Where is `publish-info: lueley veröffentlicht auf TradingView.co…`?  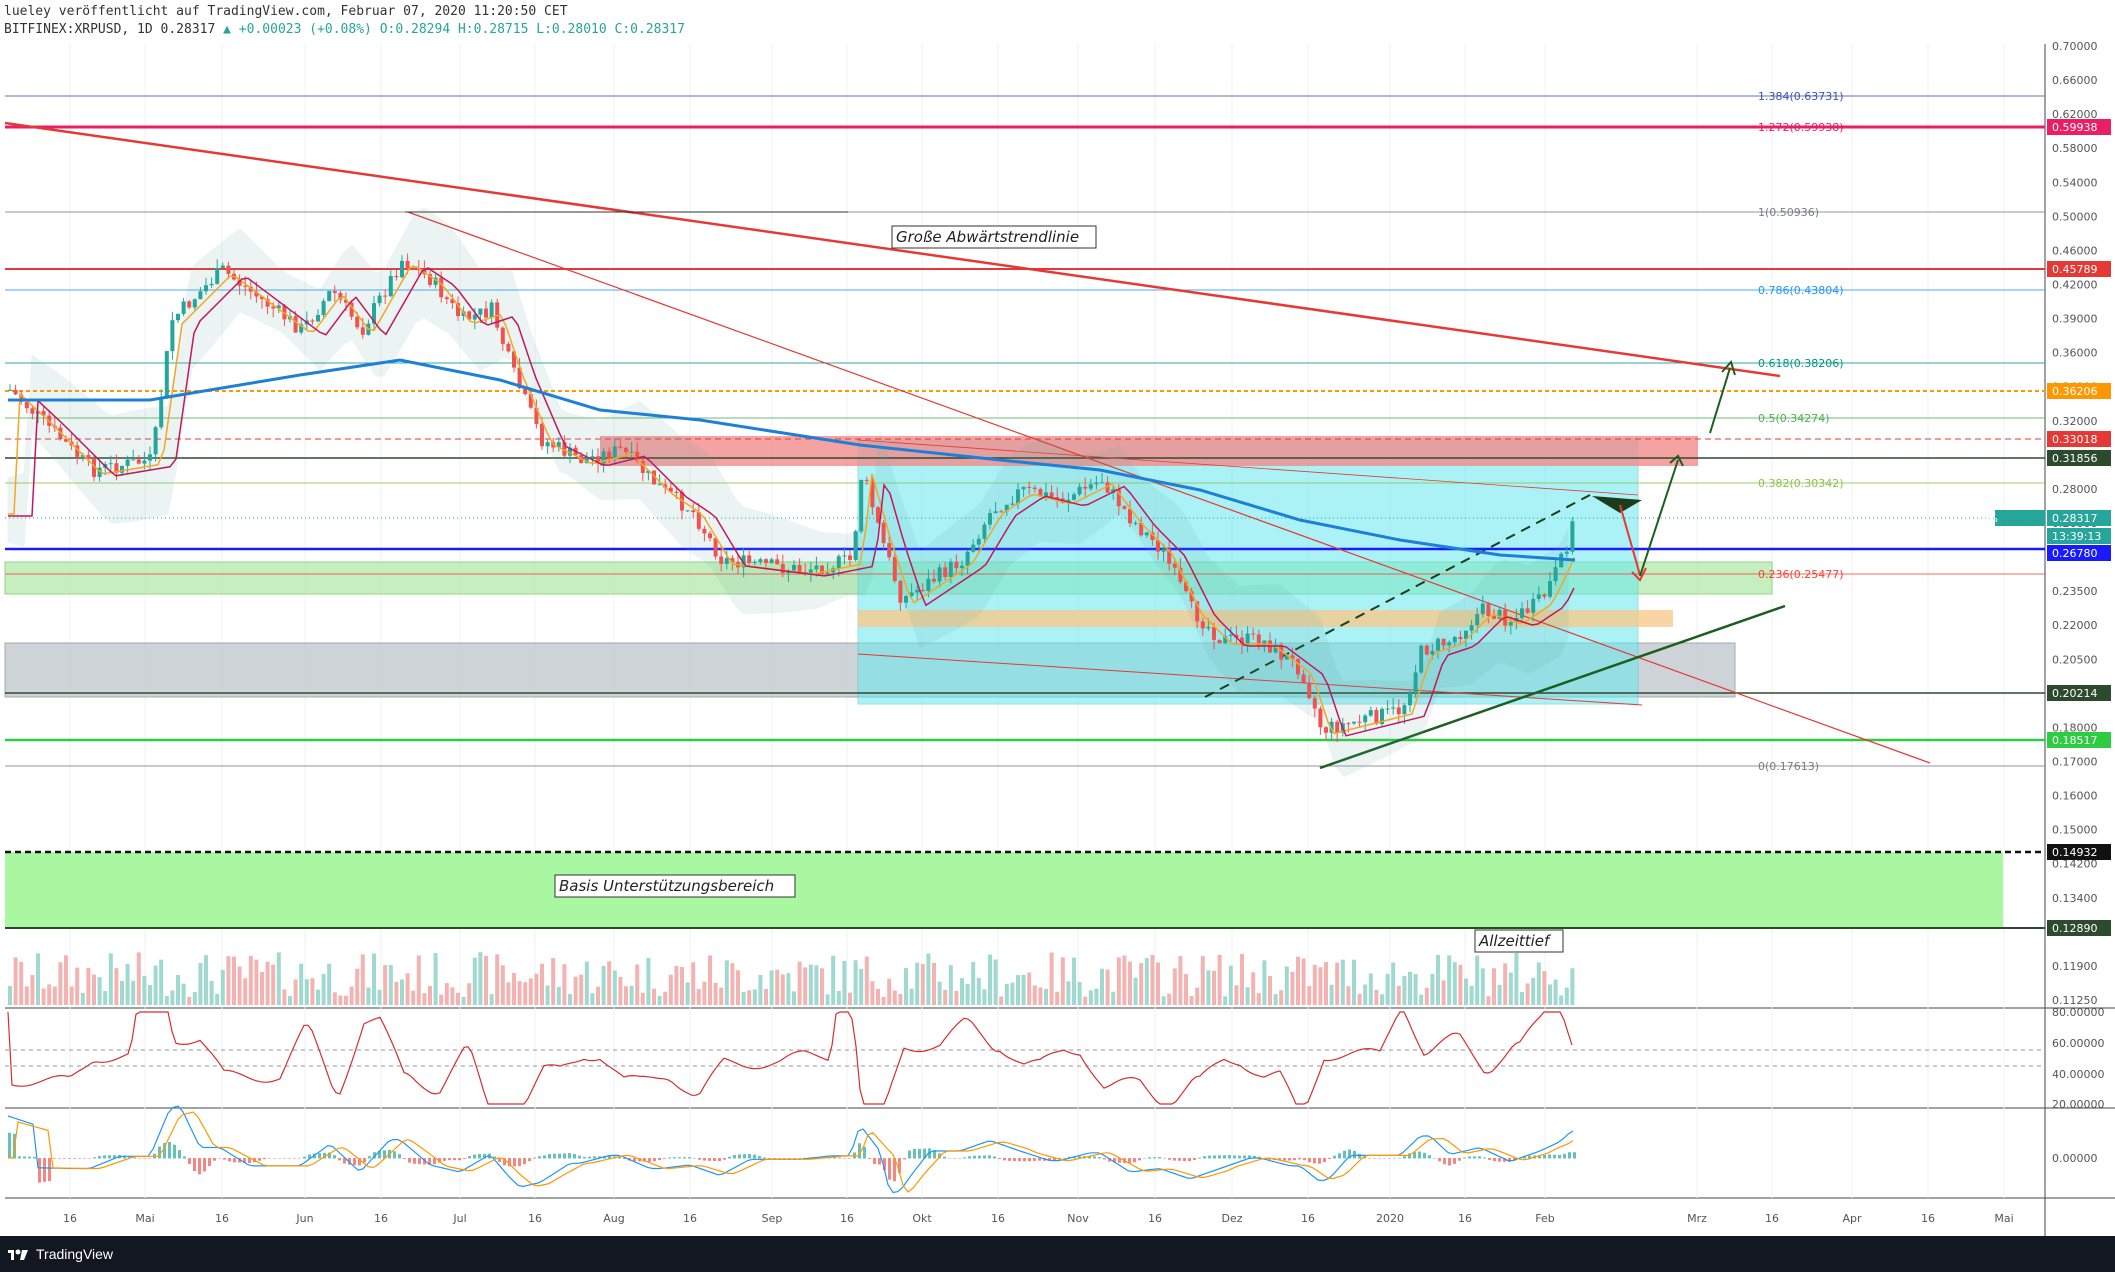 publish-info: lueley veröffentlicht auf TradingView.co… is located at coordinates (286, 11).